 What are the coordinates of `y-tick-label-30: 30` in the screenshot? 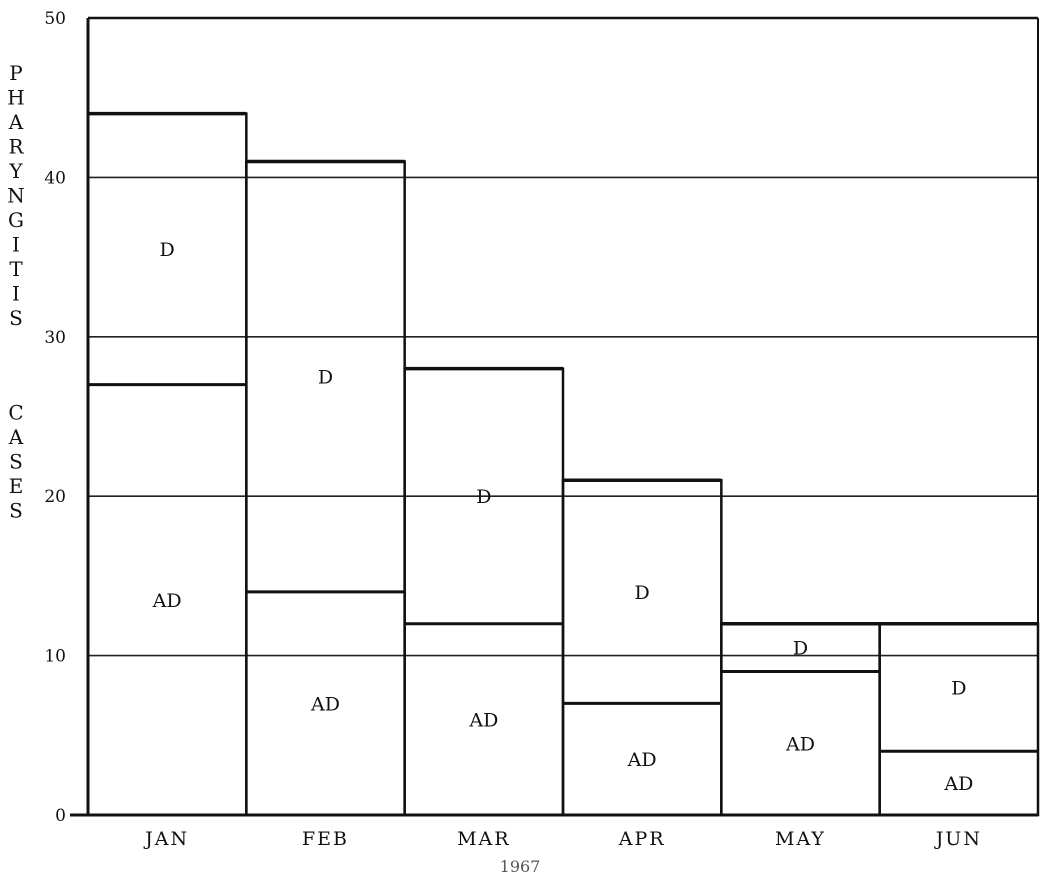 It's located at (55, 338).